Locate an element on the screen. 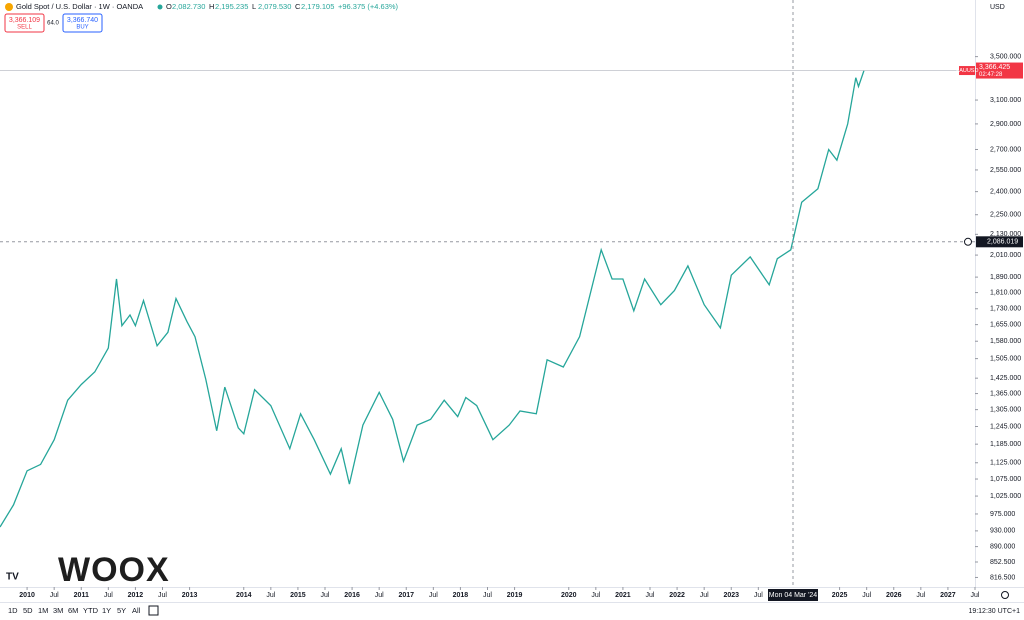 The height and width of the screenshot is (620, 1024). x-tick-label: 2025 is located at coordinates (840, 595).